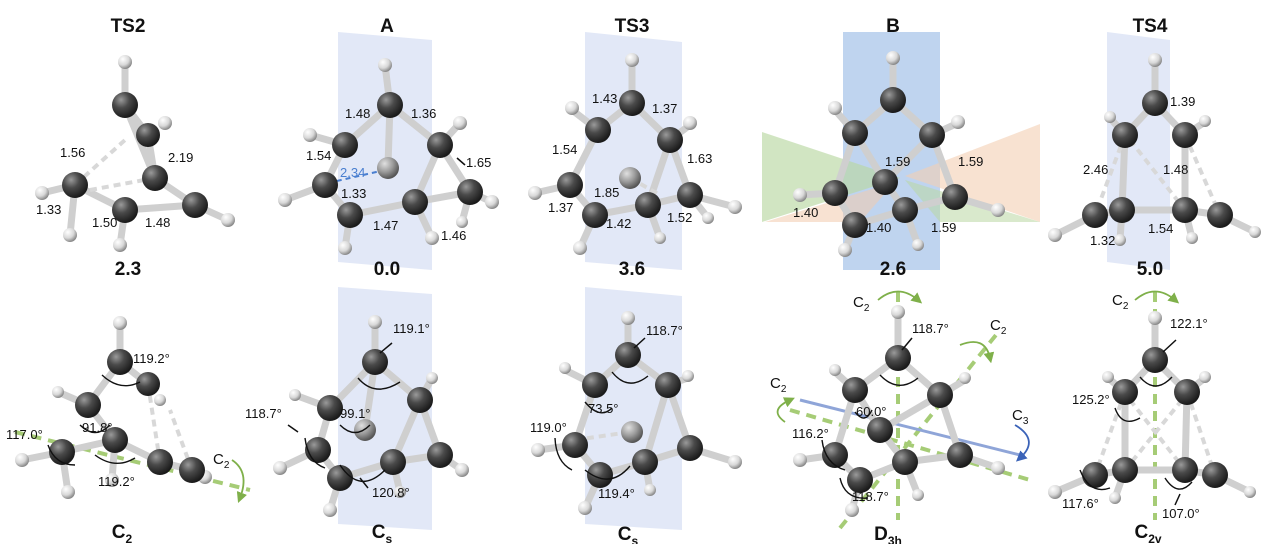 This screenshot has height=544, width=1261. Describe the element at coordinates (1091, 399) in the screenshot. I see `angle-label: 125.2°` at that location.